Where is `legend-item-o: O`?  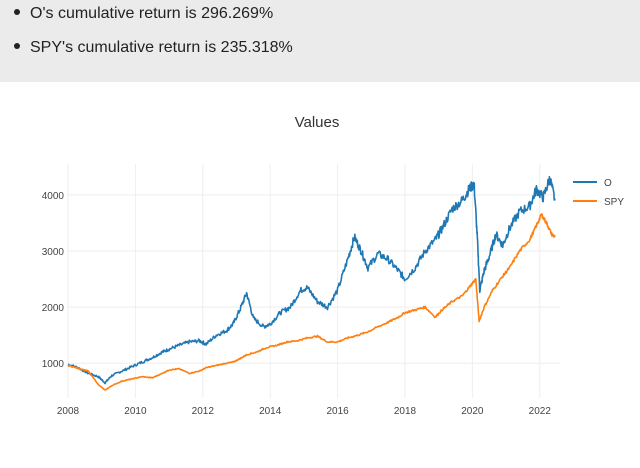
legend-item-o: O is located at coordinates (592, 183).